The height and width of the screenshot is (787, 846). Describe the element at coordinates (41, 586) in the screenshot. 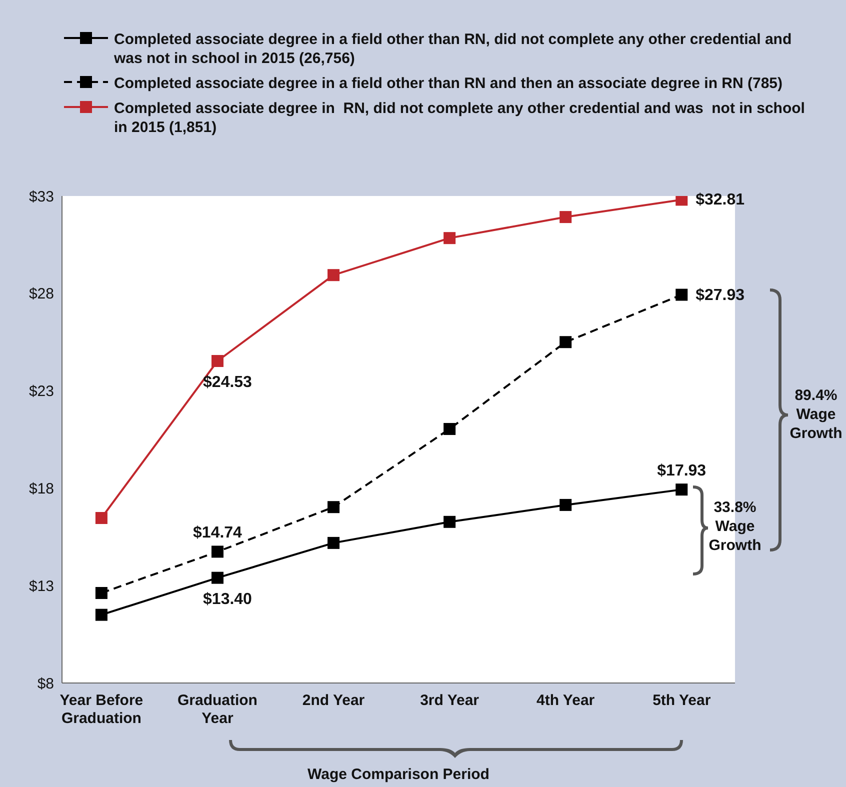

I see `y-tick-label: $13` at that location.